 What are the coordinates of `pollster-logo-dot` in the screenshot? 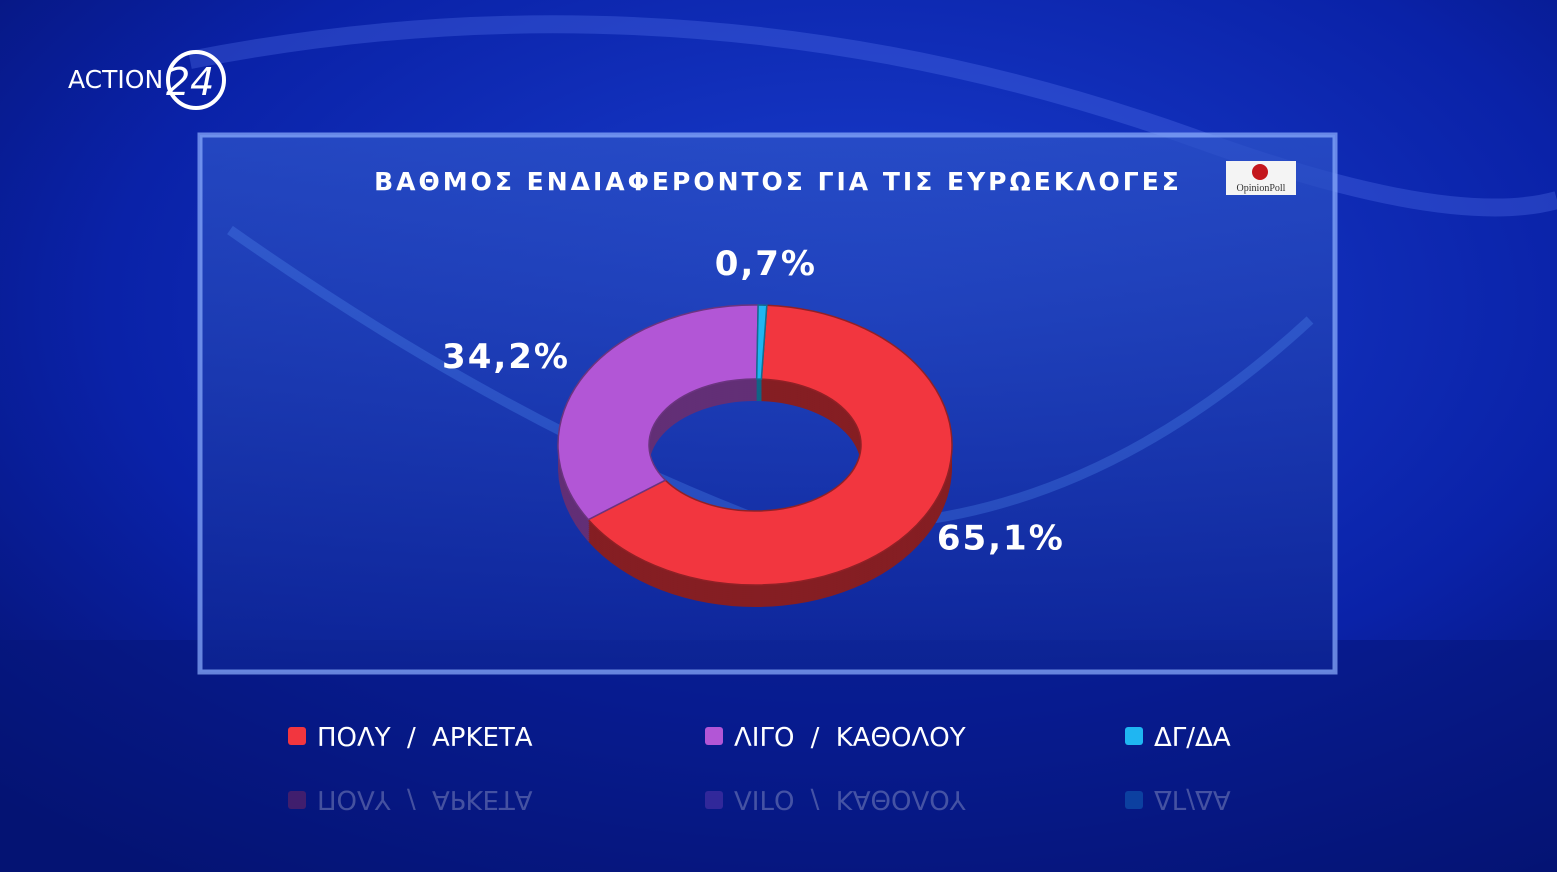 It's located at (1260, 172).